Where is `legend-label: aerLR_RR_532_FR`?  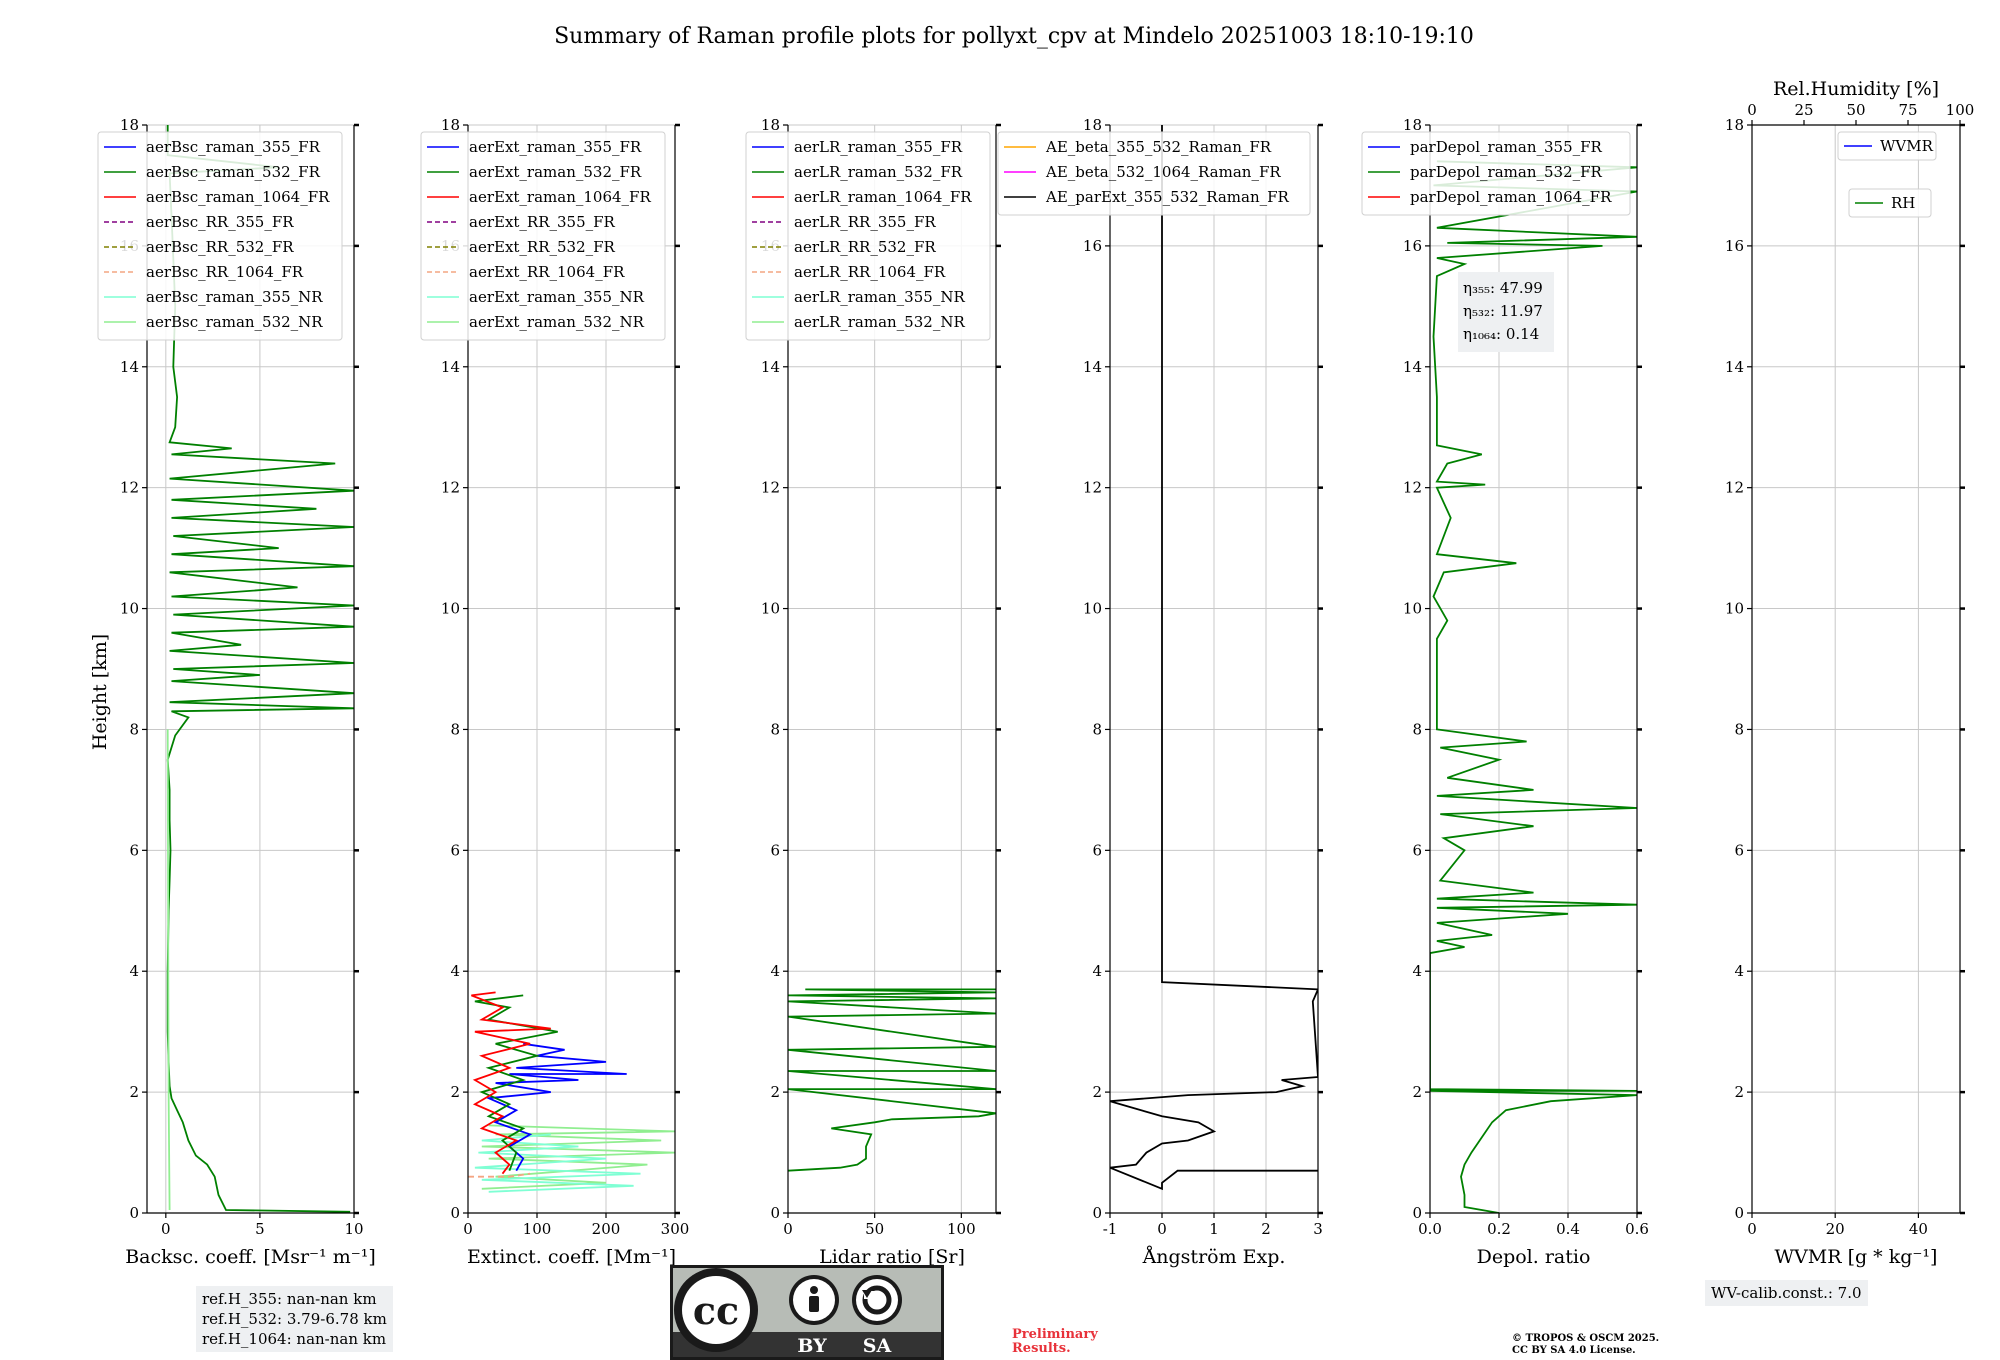 legend-label: aerLR_RR_532_FR is located at coordinates (865, 247).